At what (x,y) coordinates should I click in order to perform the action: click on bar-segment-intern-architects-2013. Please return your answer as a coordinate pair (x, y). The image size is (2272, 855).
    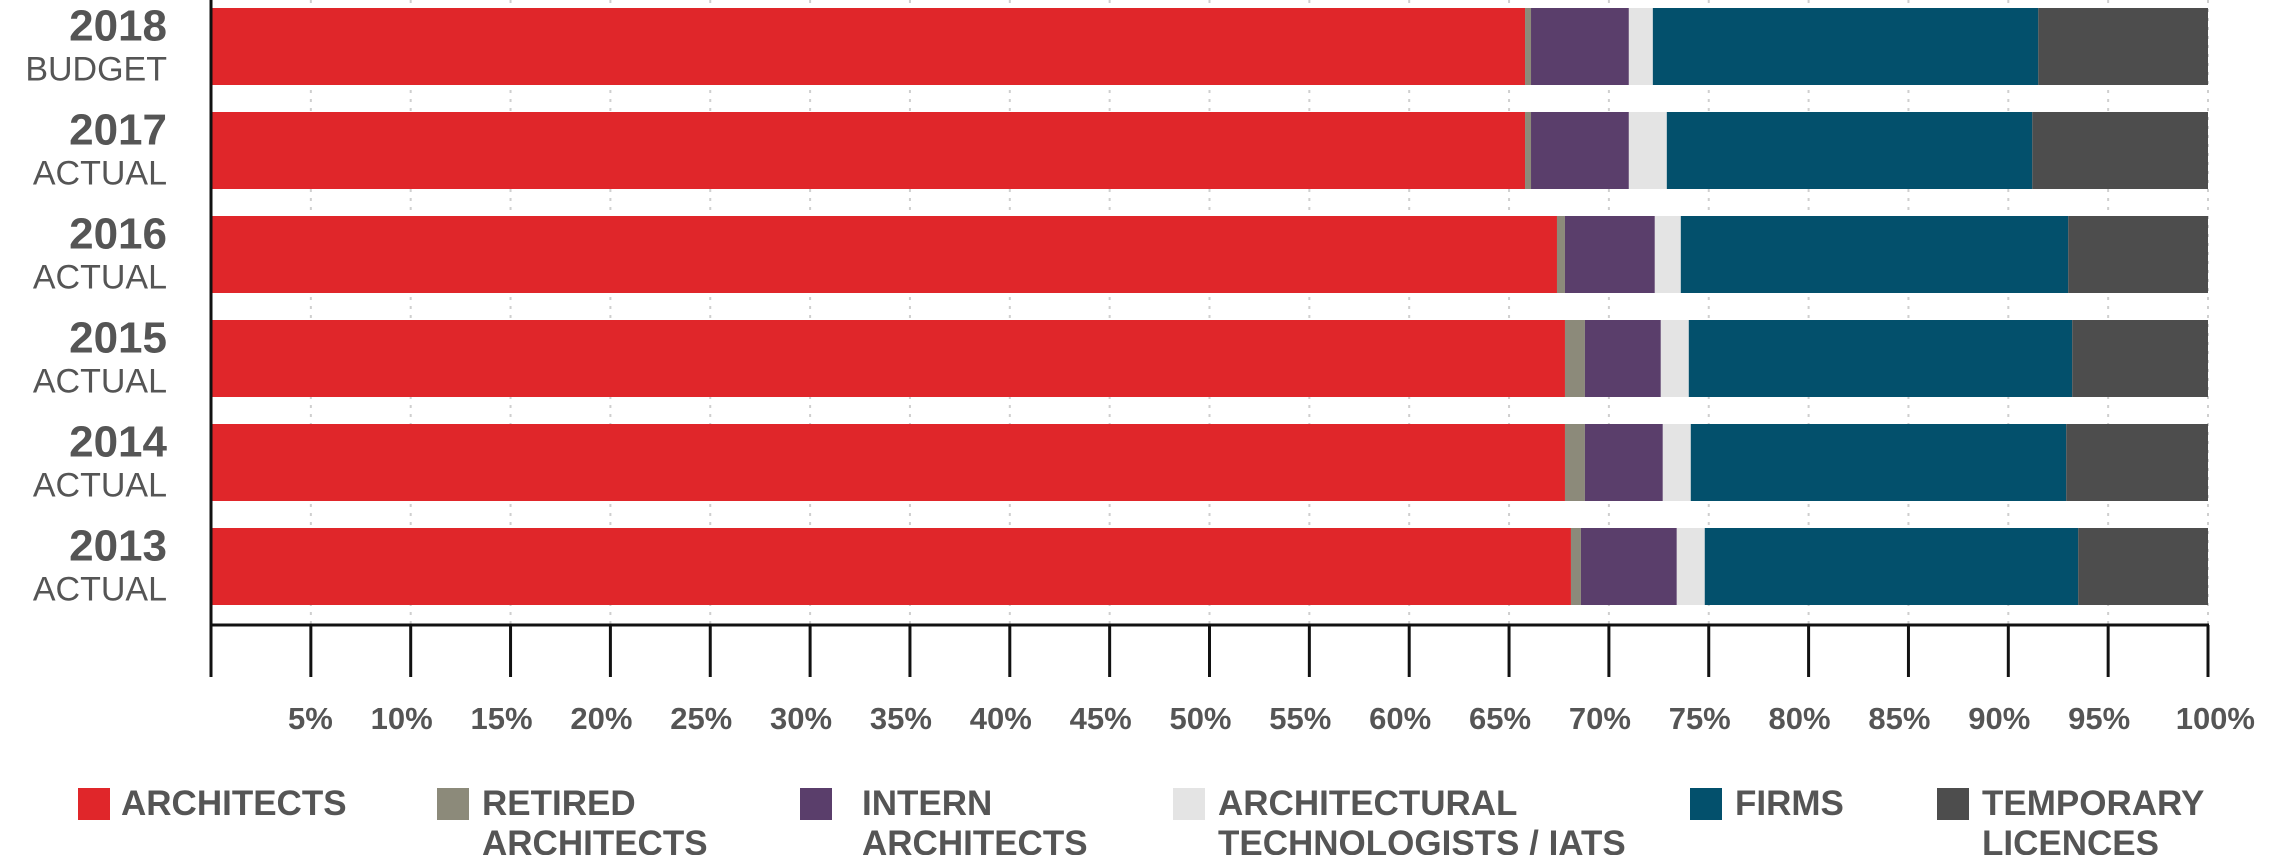
    Looking at the image, I should click on (1628, 566).